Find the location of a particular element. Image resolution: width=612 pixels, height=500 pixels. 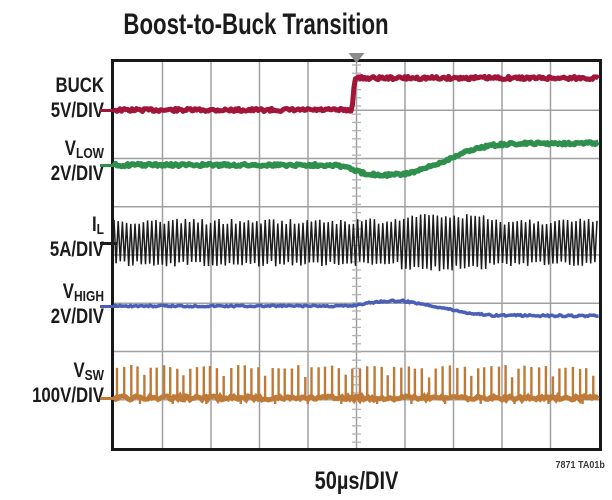

trace-vlow is located at coordinates (355, 159).